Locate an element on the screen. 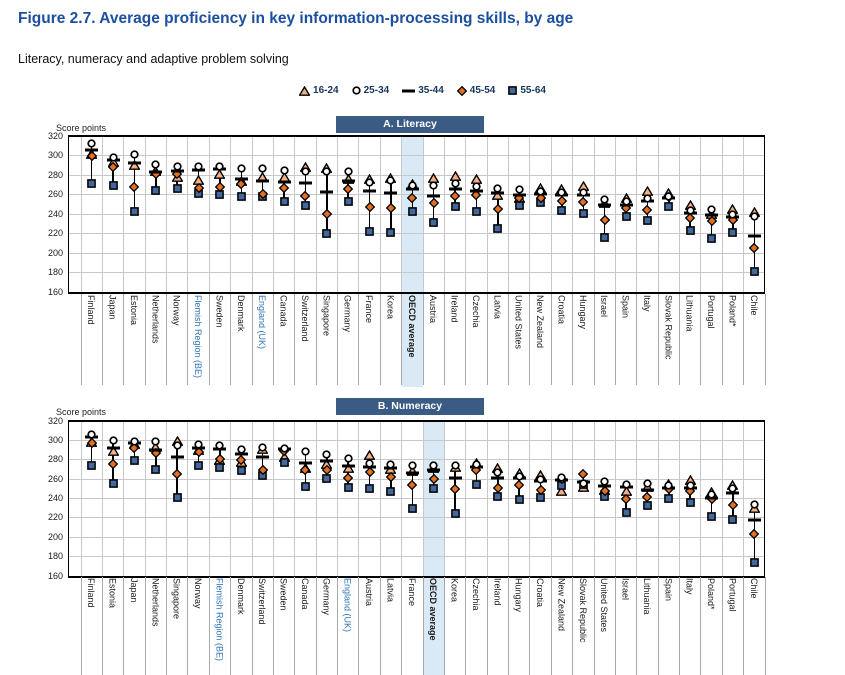 Image resolution: width=845 pixels, height=675 pixels. category-label: Czechia is located at coordinates (475, 311).